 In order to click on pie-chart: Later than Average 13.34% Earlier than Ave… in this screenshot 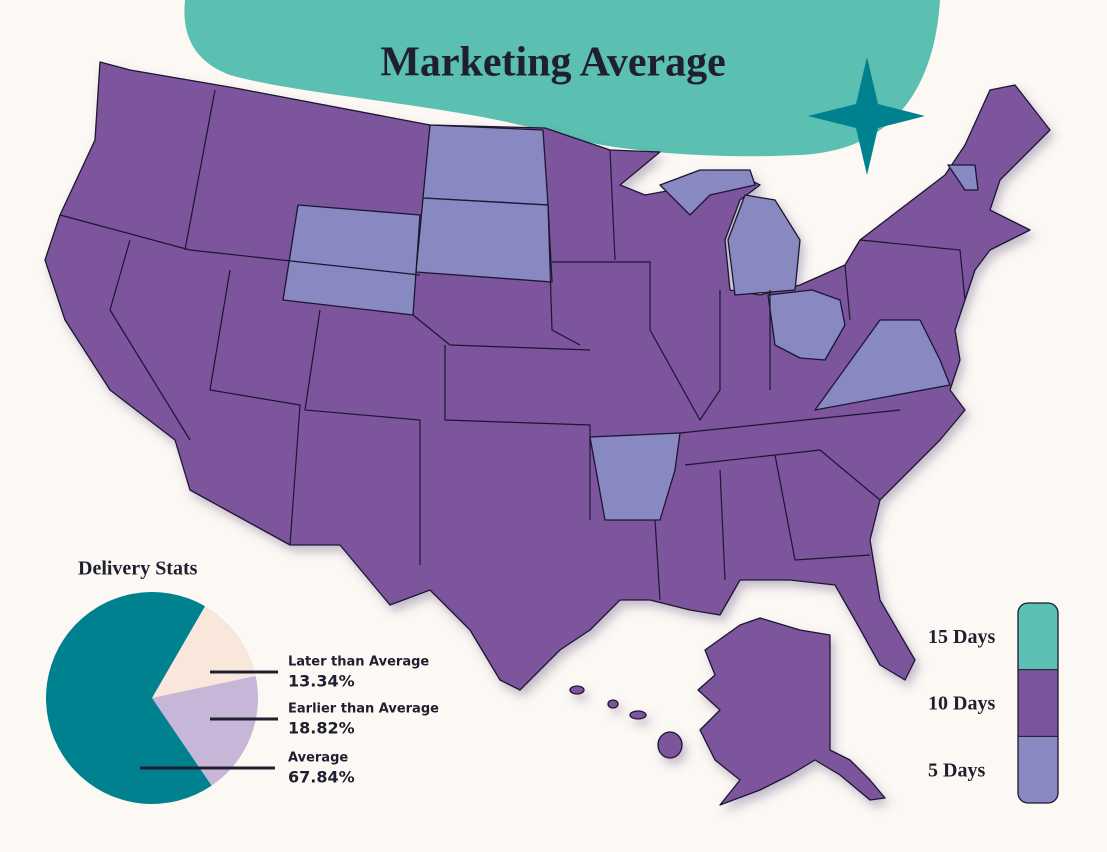, I will do `click(242, 697)`.